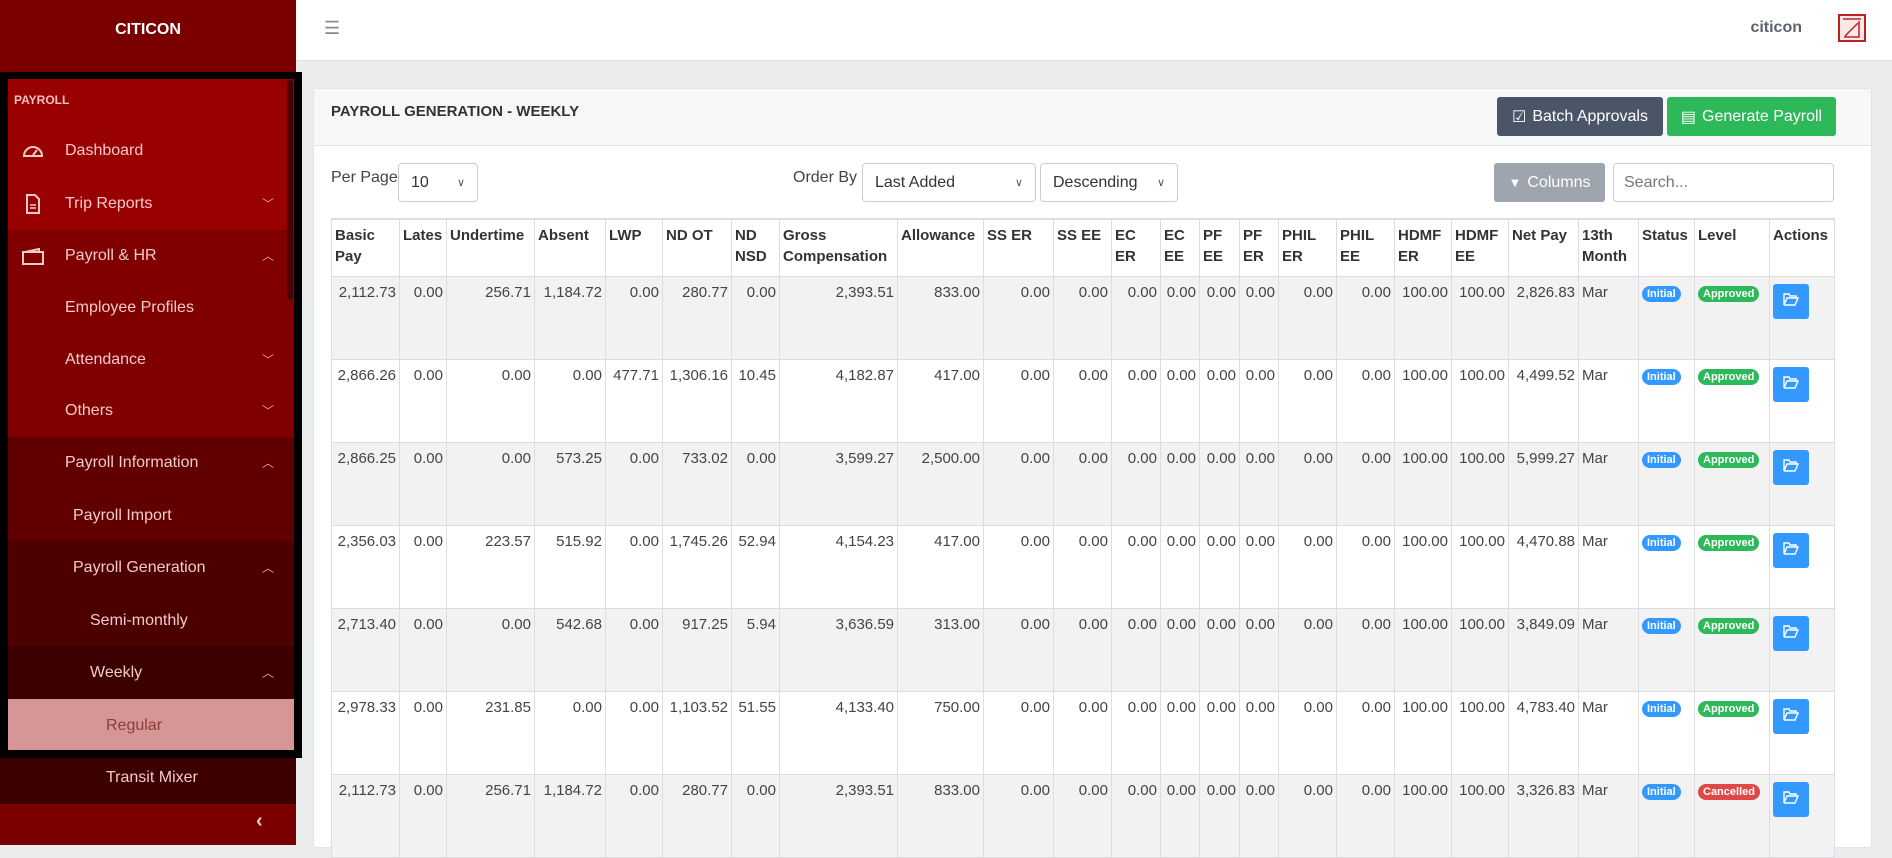 The width and height of the screenshot is (1892, 858). I want to click on order-by-select: Last Added ∨, so click(949, 182).